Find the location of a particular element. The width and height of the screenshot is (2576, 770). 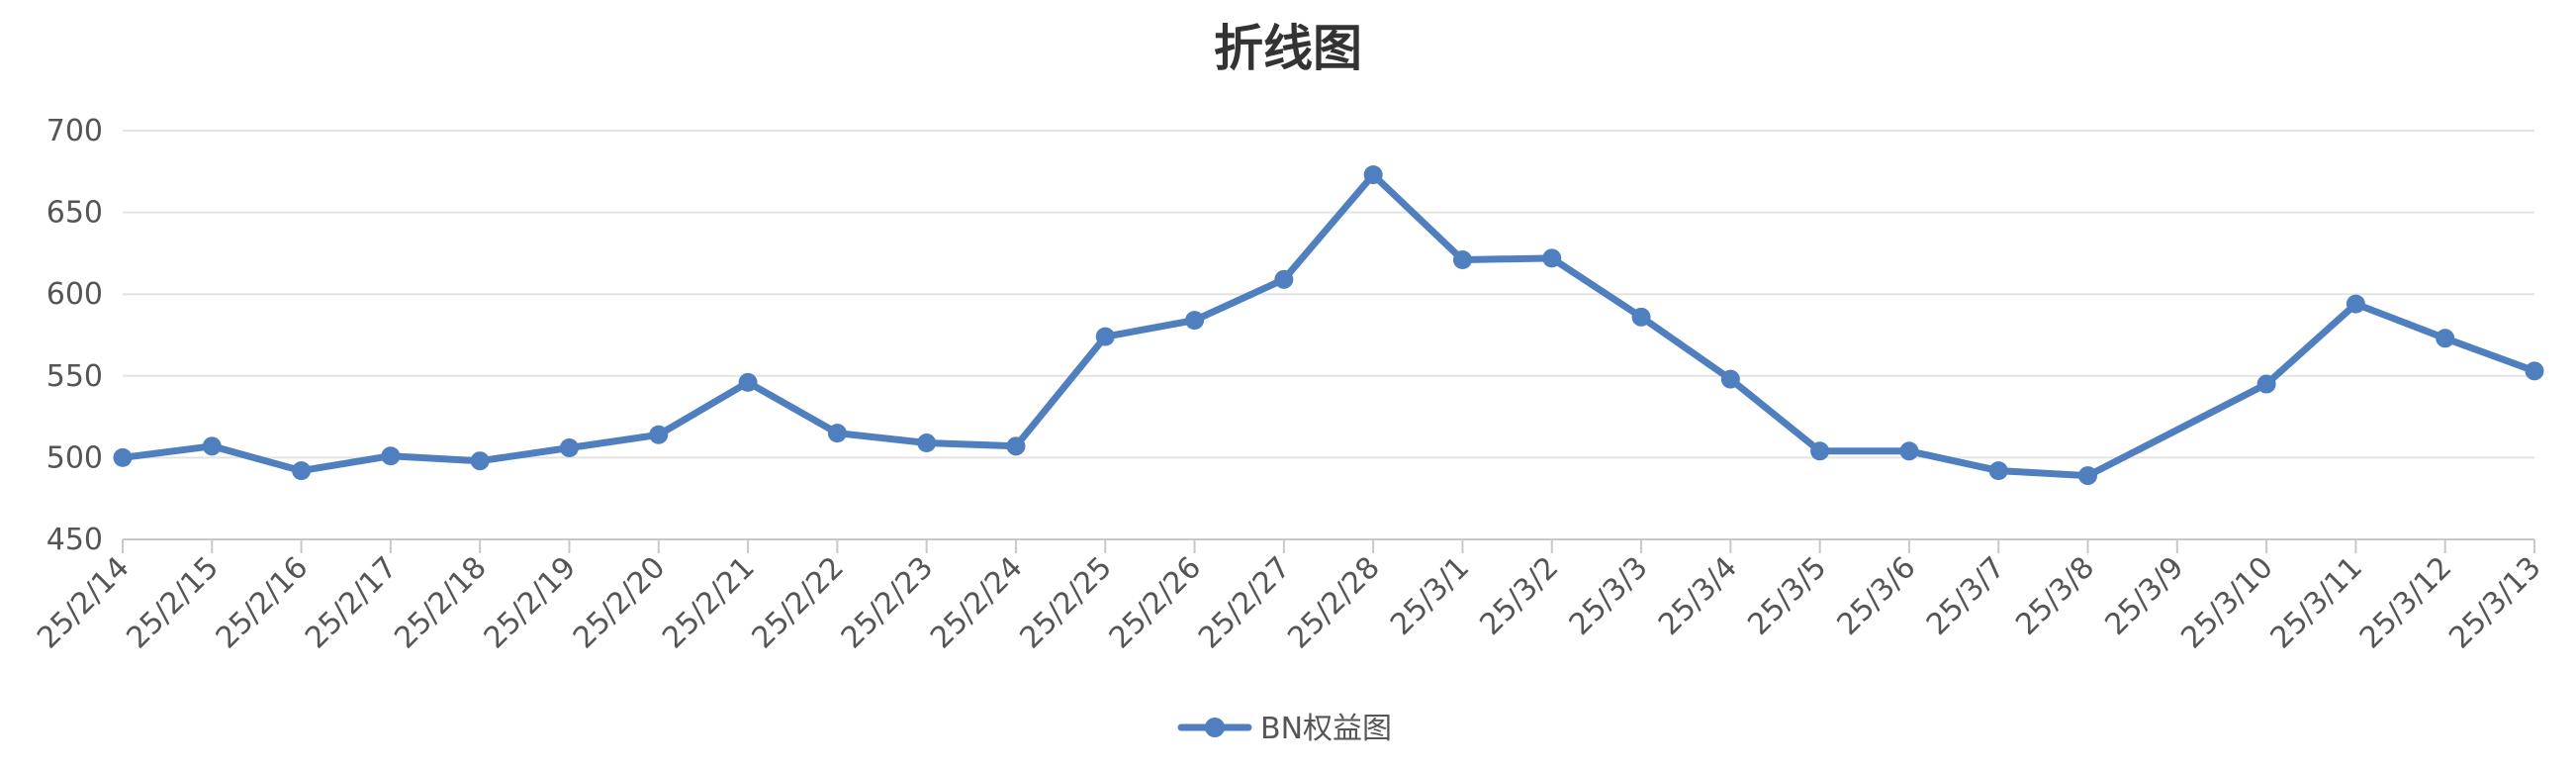

x-tick-label-10: 25/2/24 is located at coordinates (977, 603).